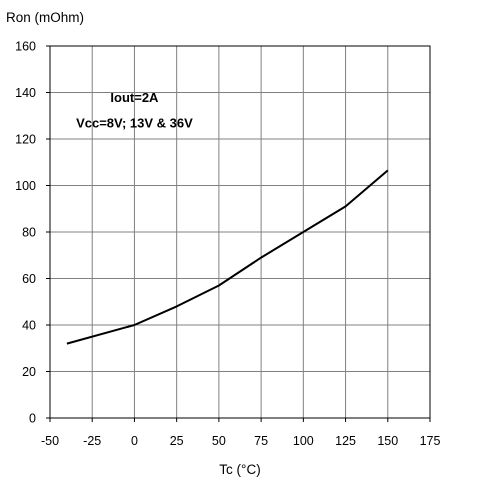 This screenshot has width=491, height=480. I want to click on y-tick-label: 40, so click(29, 326).